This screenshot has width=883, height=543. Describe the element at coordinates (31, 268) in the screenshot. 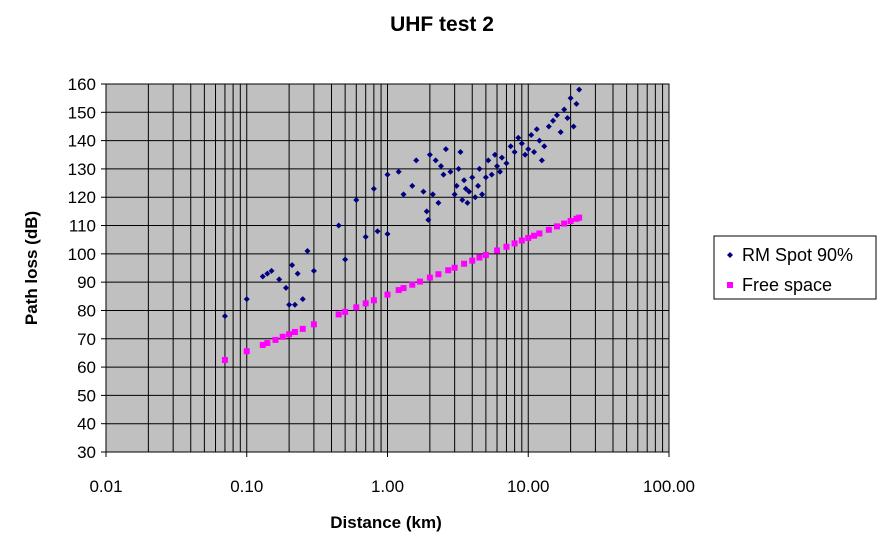

I see `y-axis-title: Path loss (dB)` at that location.